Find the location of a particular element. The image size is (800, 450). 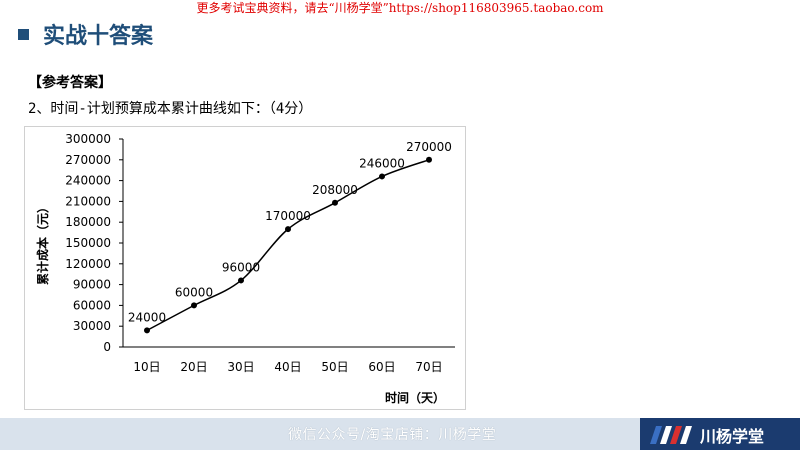

y-axis-title: 累计成本（元） is located at coordinates (42, 243).